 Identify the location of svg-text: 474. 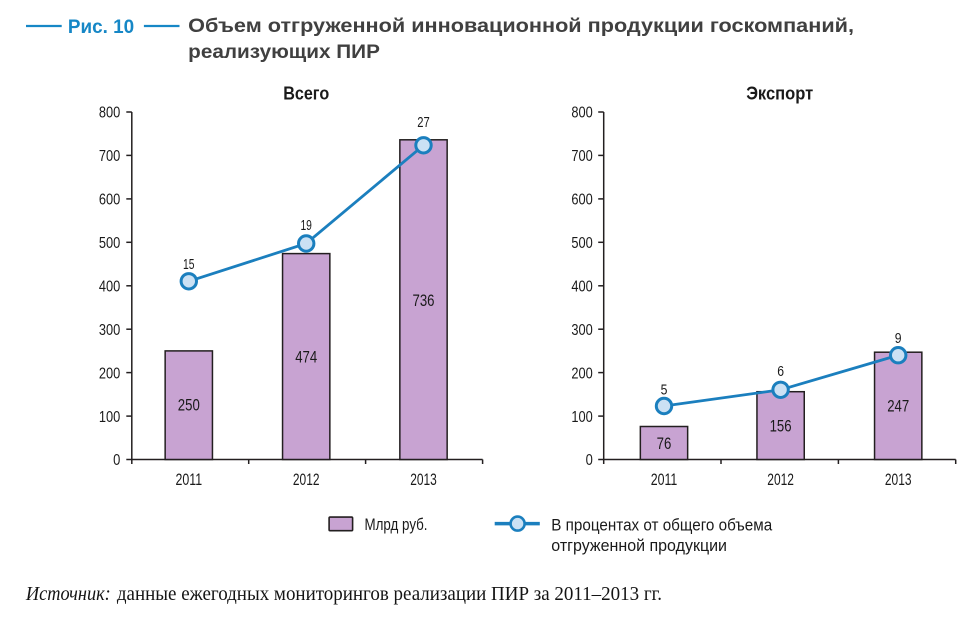
(306, 357).